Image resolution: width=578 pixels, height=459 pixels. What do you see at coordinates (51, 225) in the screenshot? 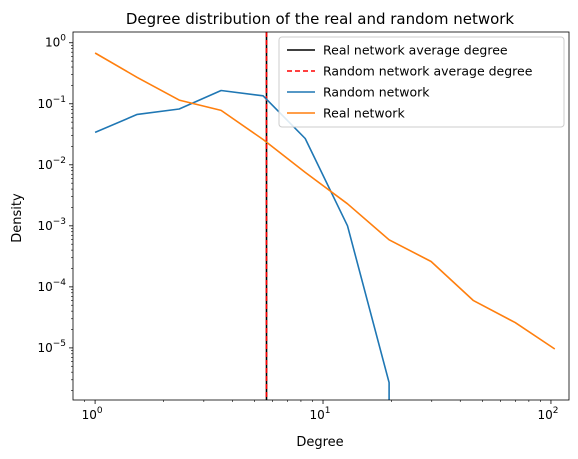
I see `y-tick-label-2: 10⁻³` at bounding box center [51, 225].